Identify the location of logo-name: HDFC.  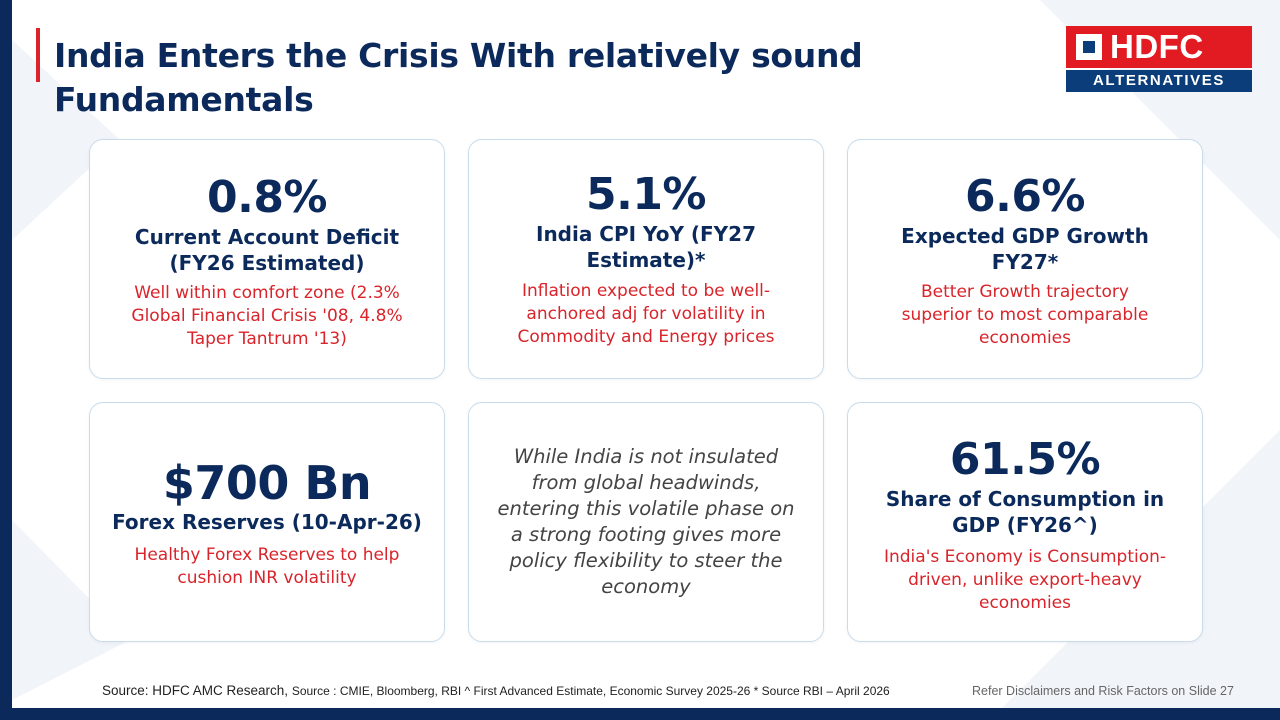
(1157, 46).